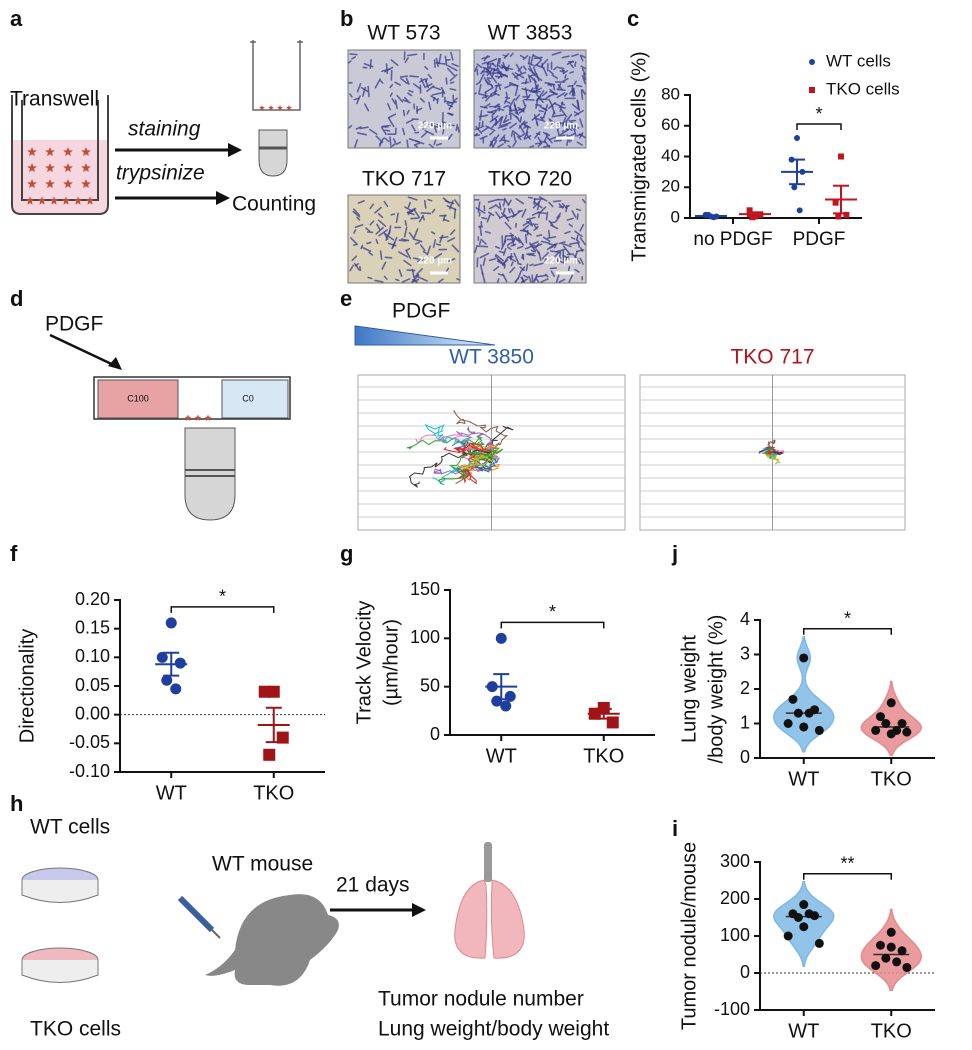  I want to click on lung, so click(507, 919).